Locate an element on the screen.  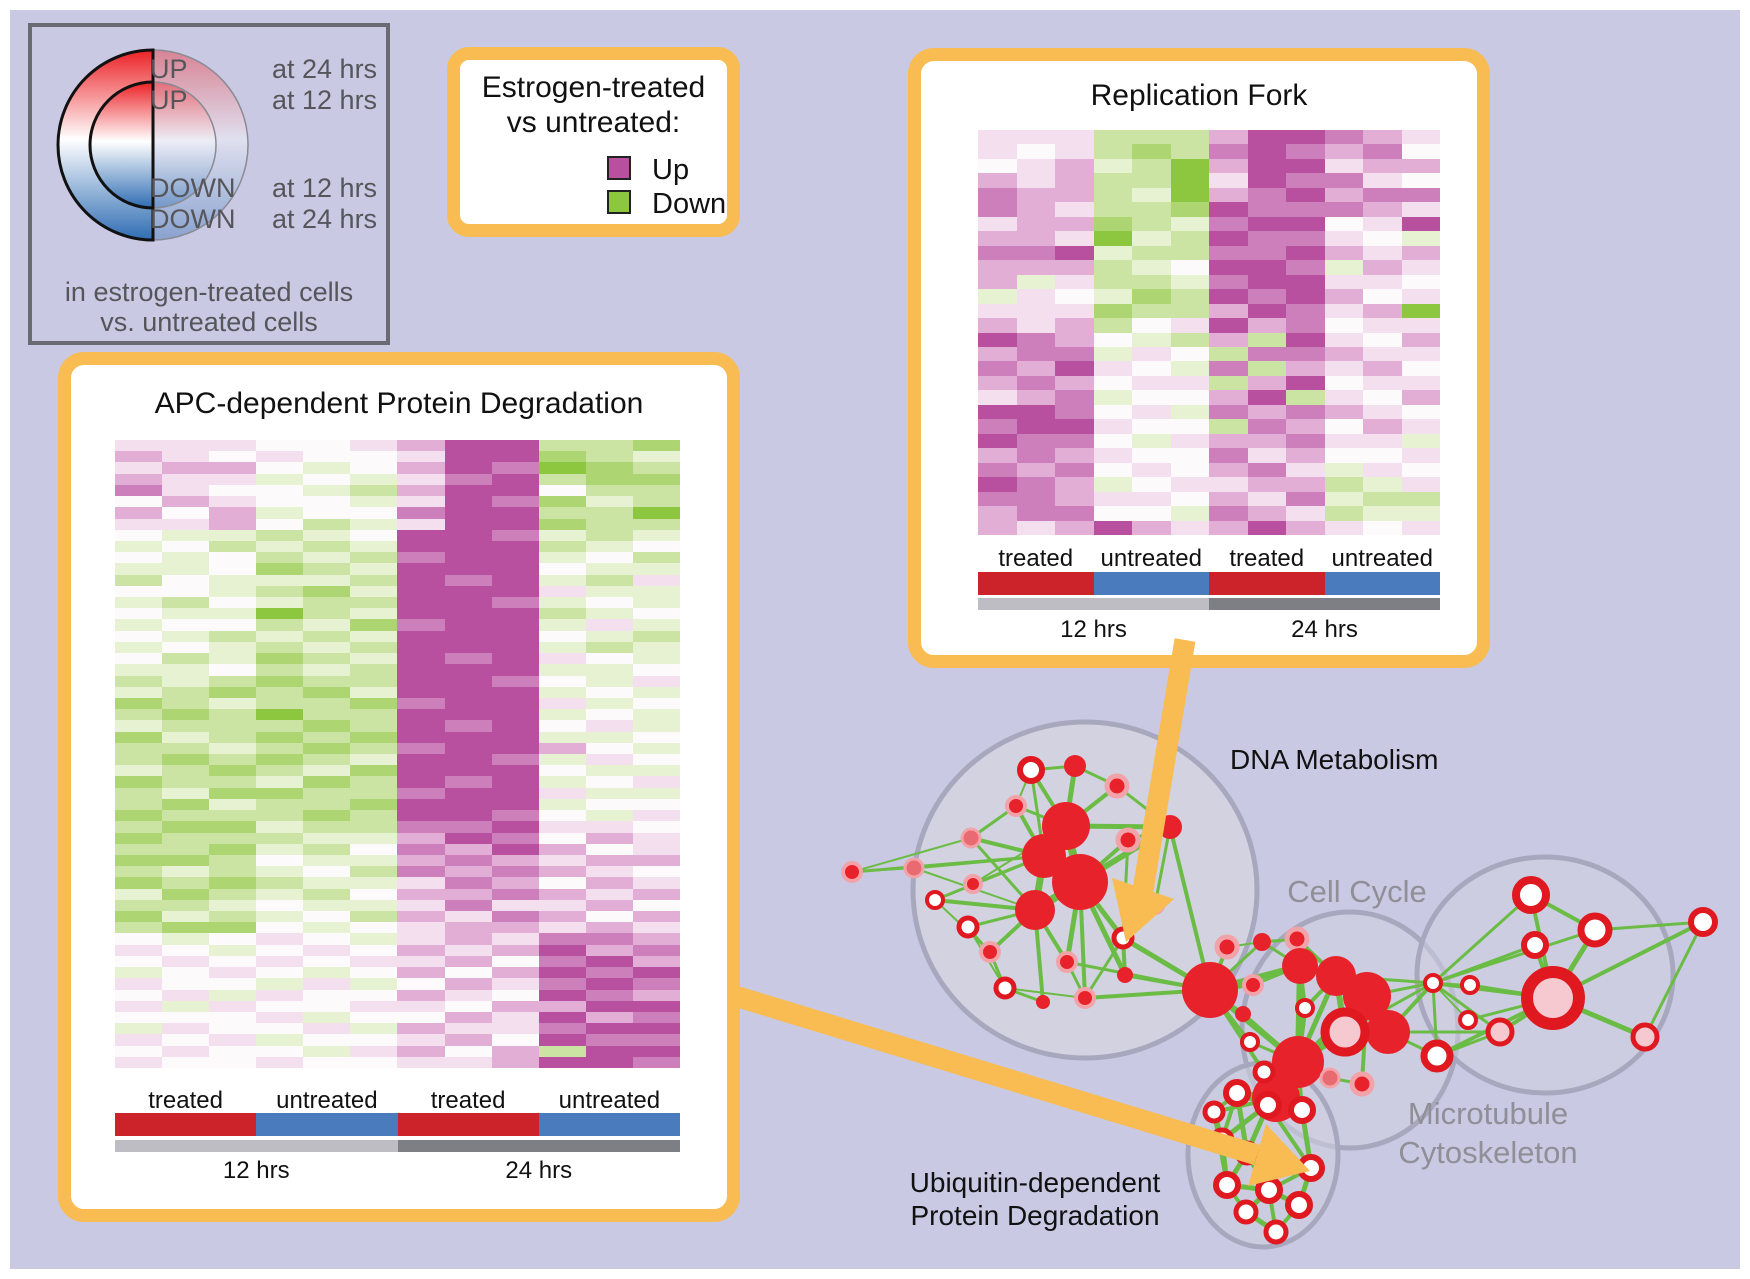
microtubule-label-line2: Cytoskeleton is located at coordinates (1488, 1152).